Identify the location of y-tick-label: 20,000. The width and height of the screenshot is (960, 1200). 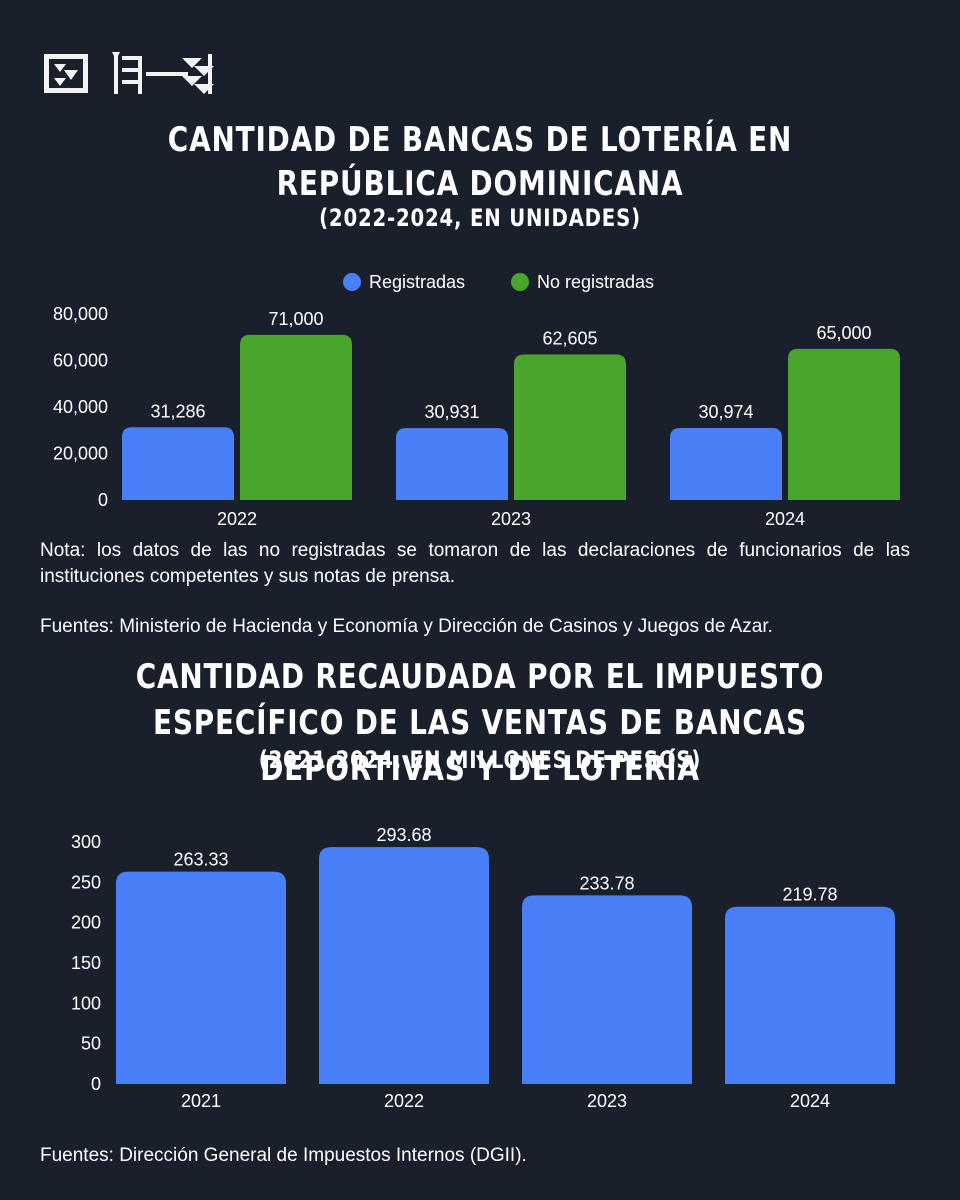
(80, 454).